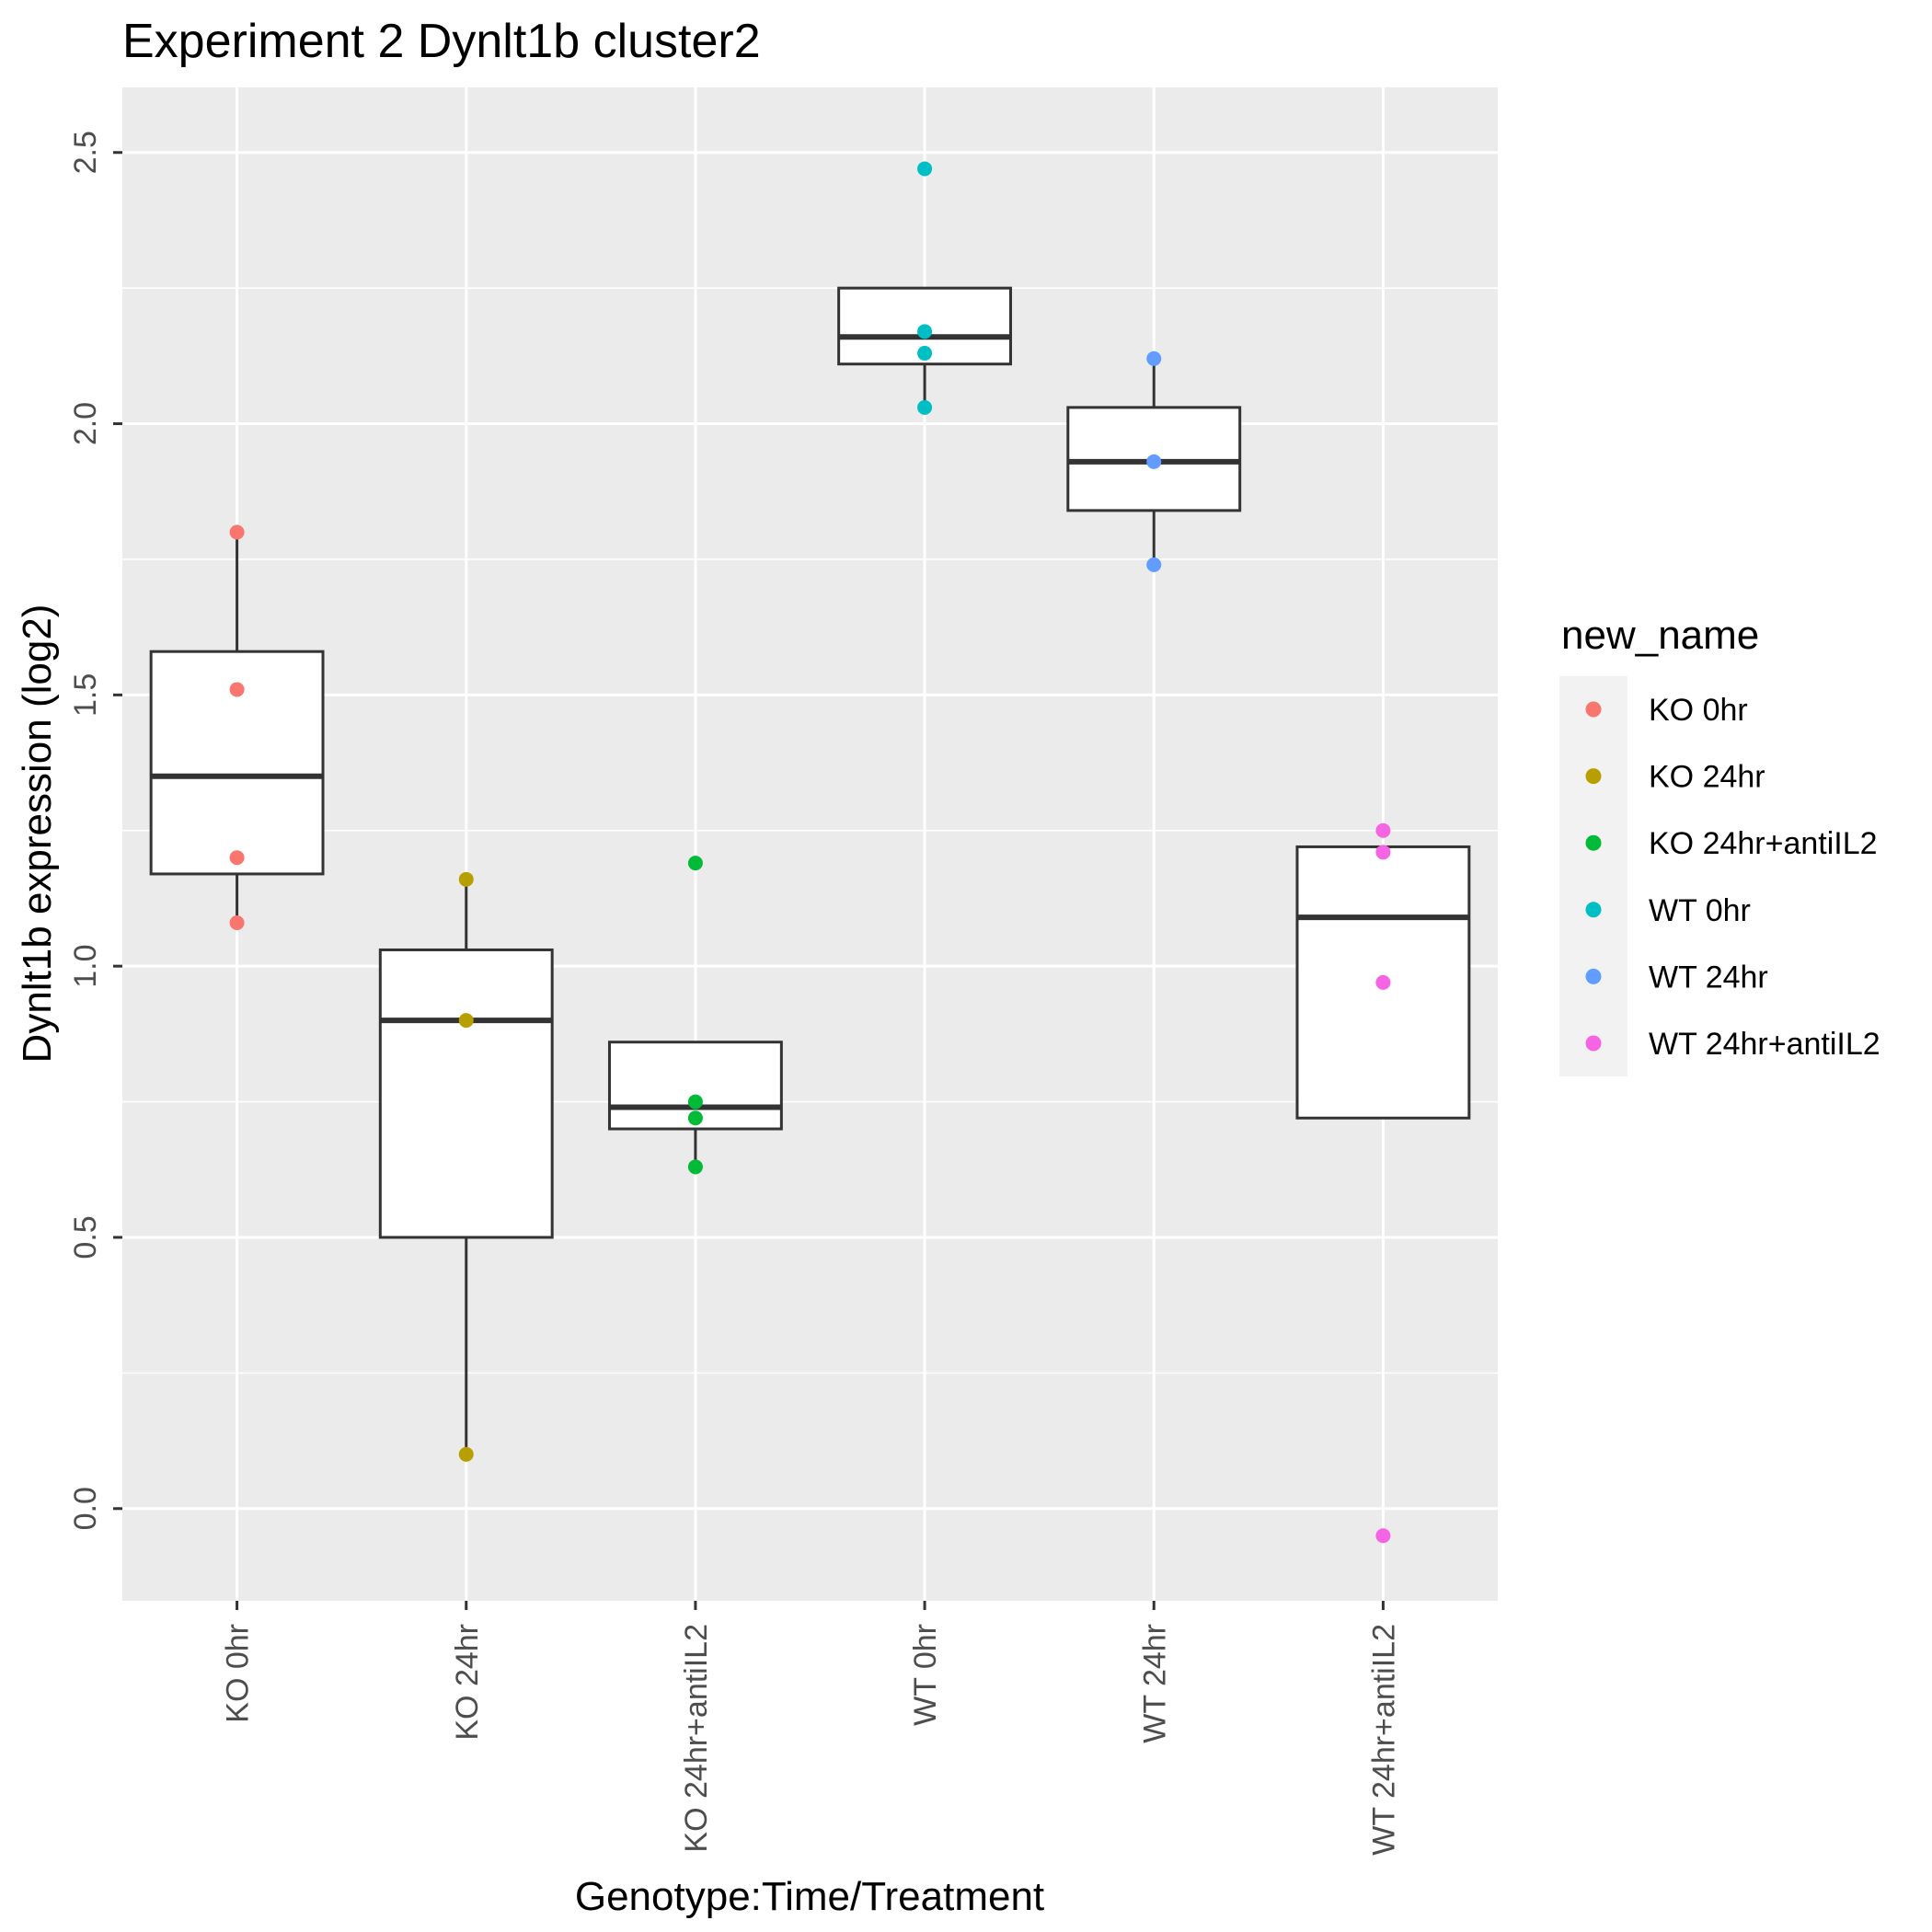 Image resolution: width=1932 pixels, height=1932 pixels. Describe the element at coordinates (85, 966) in the screenshot. I see `y-tick-label: 1.0` at that location.